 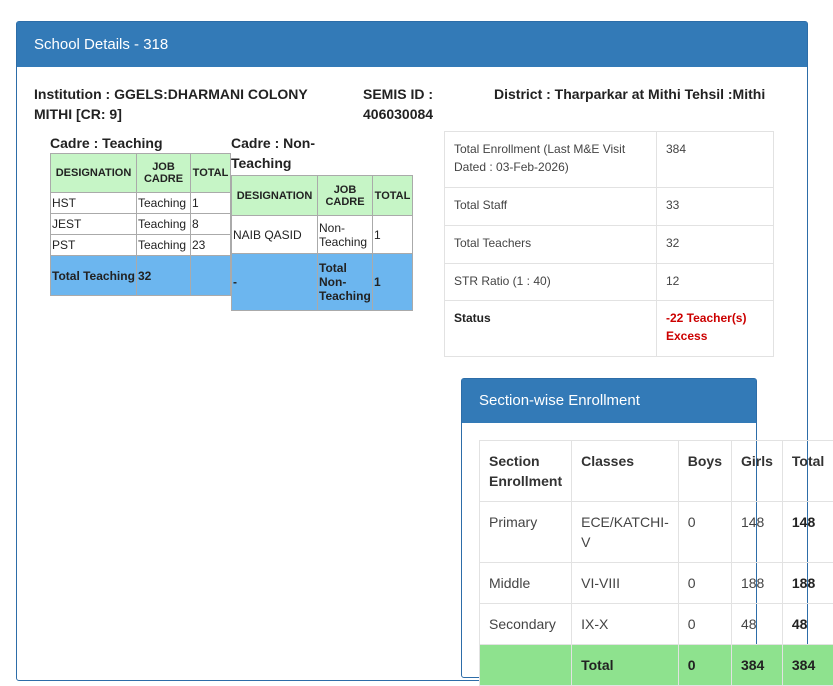 I want to click on cell-total: 48, so click(x=807, y=624).